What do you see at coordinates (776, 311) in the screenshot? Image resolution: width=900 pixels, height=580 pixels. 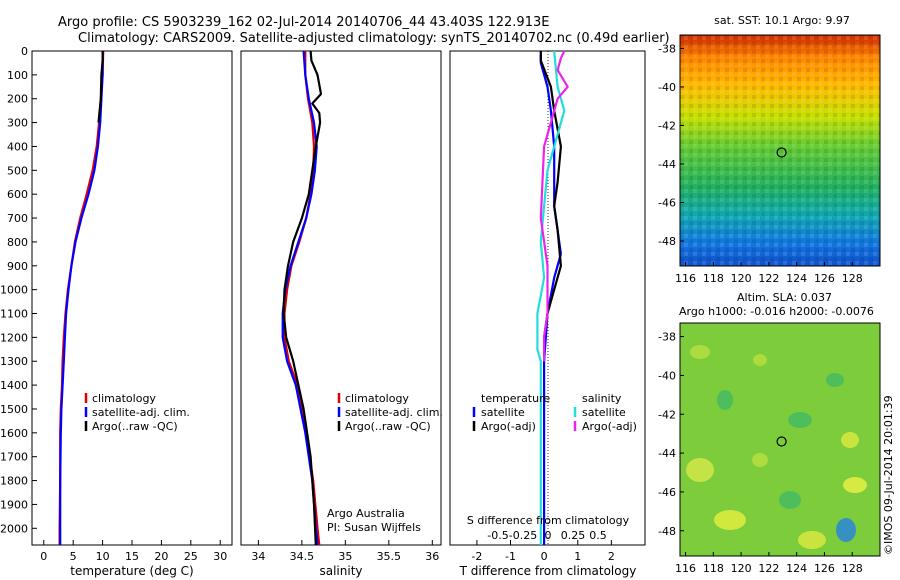 I see `sla-map-subtitle: Argo h1000: -0.016 h2000: -0.0076` at bounding box center [776, 311].